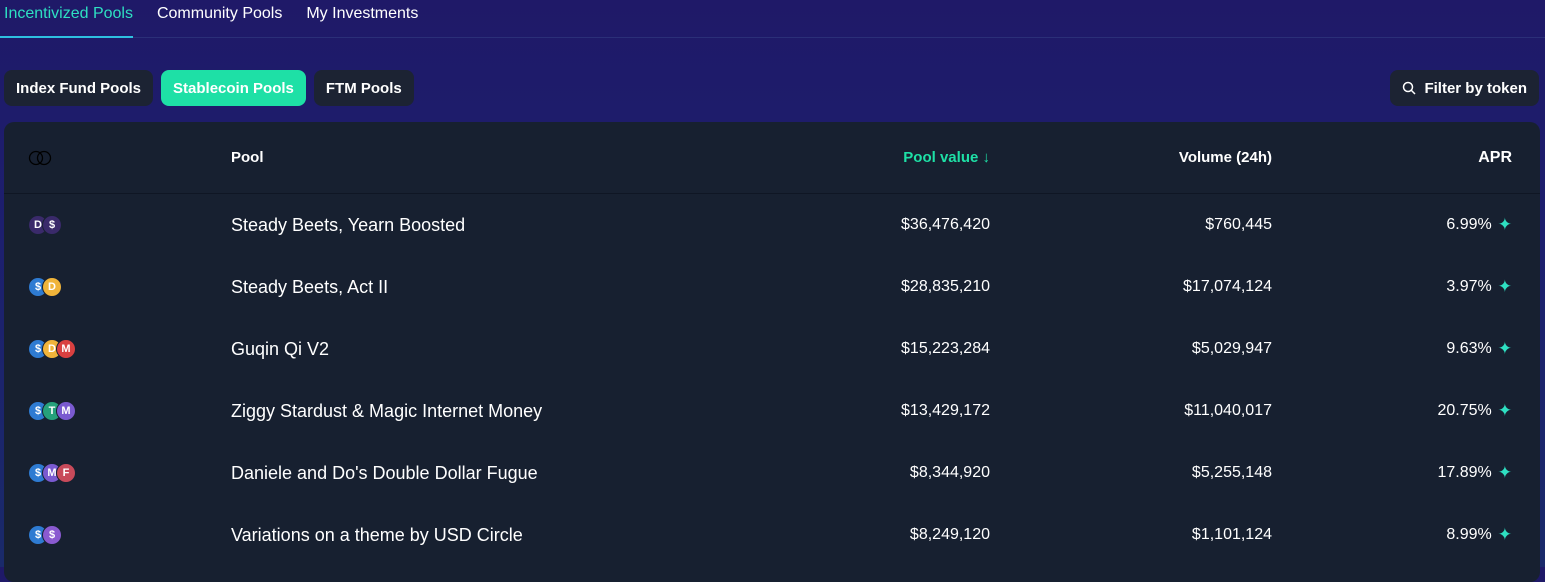 This screenshot has width=1545, height=582. What do you see at coordinates (1231, 348) in the screenshot?
I see `volume-24h: $5,029,947` at bounding box center [1231, 348].